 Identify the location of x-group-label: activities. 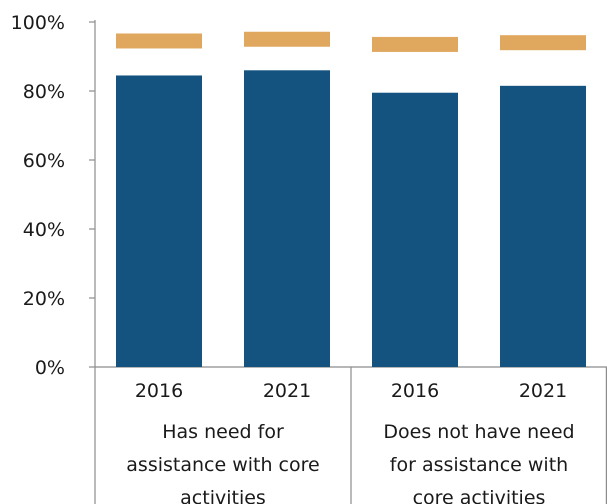
(223, 495).